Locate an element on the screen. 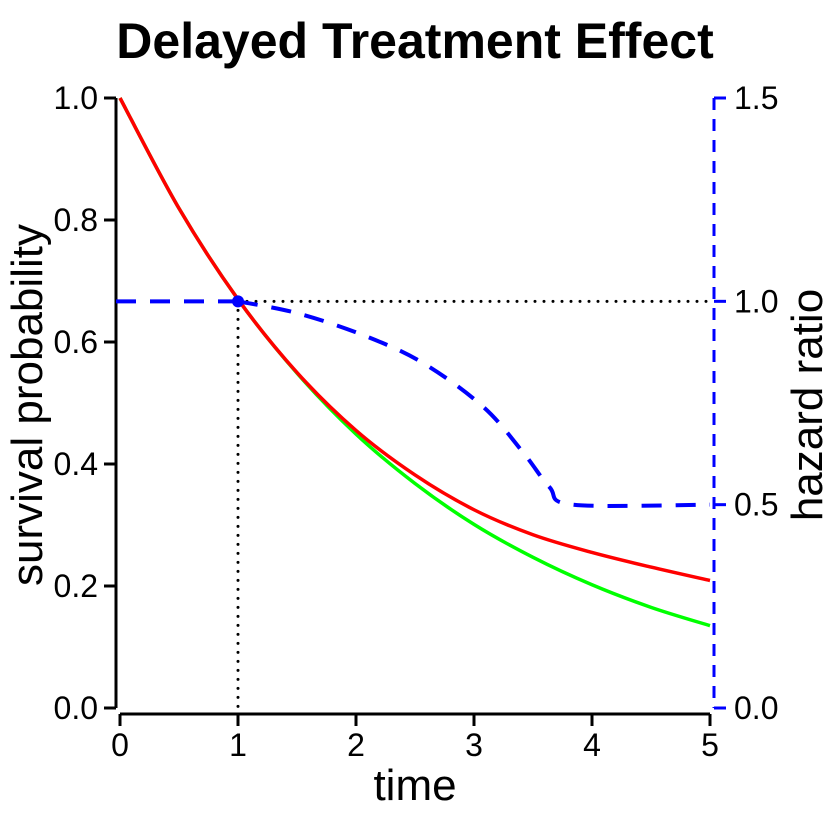 The height and width of the screenshot is (835, 830). chart-title: Delayed Treatment Effect is located at coordinates (415, 41).